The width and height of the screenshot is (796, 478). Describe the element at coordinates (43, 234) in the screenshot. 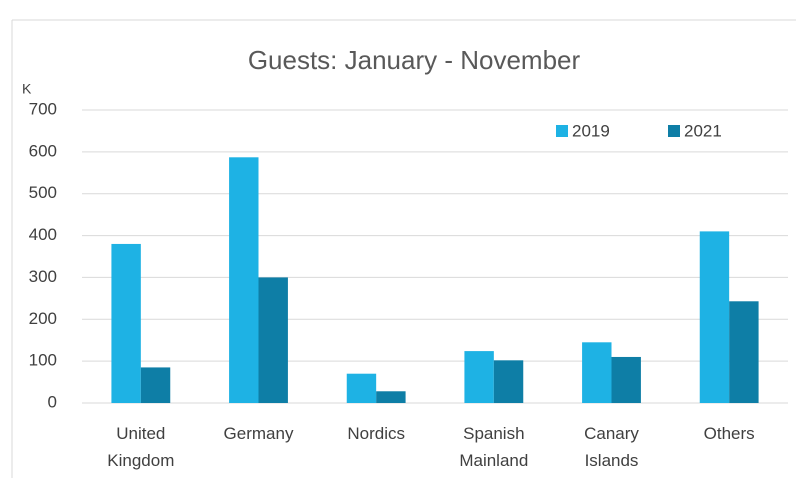

I see `y-tick-label: 400` at that location.